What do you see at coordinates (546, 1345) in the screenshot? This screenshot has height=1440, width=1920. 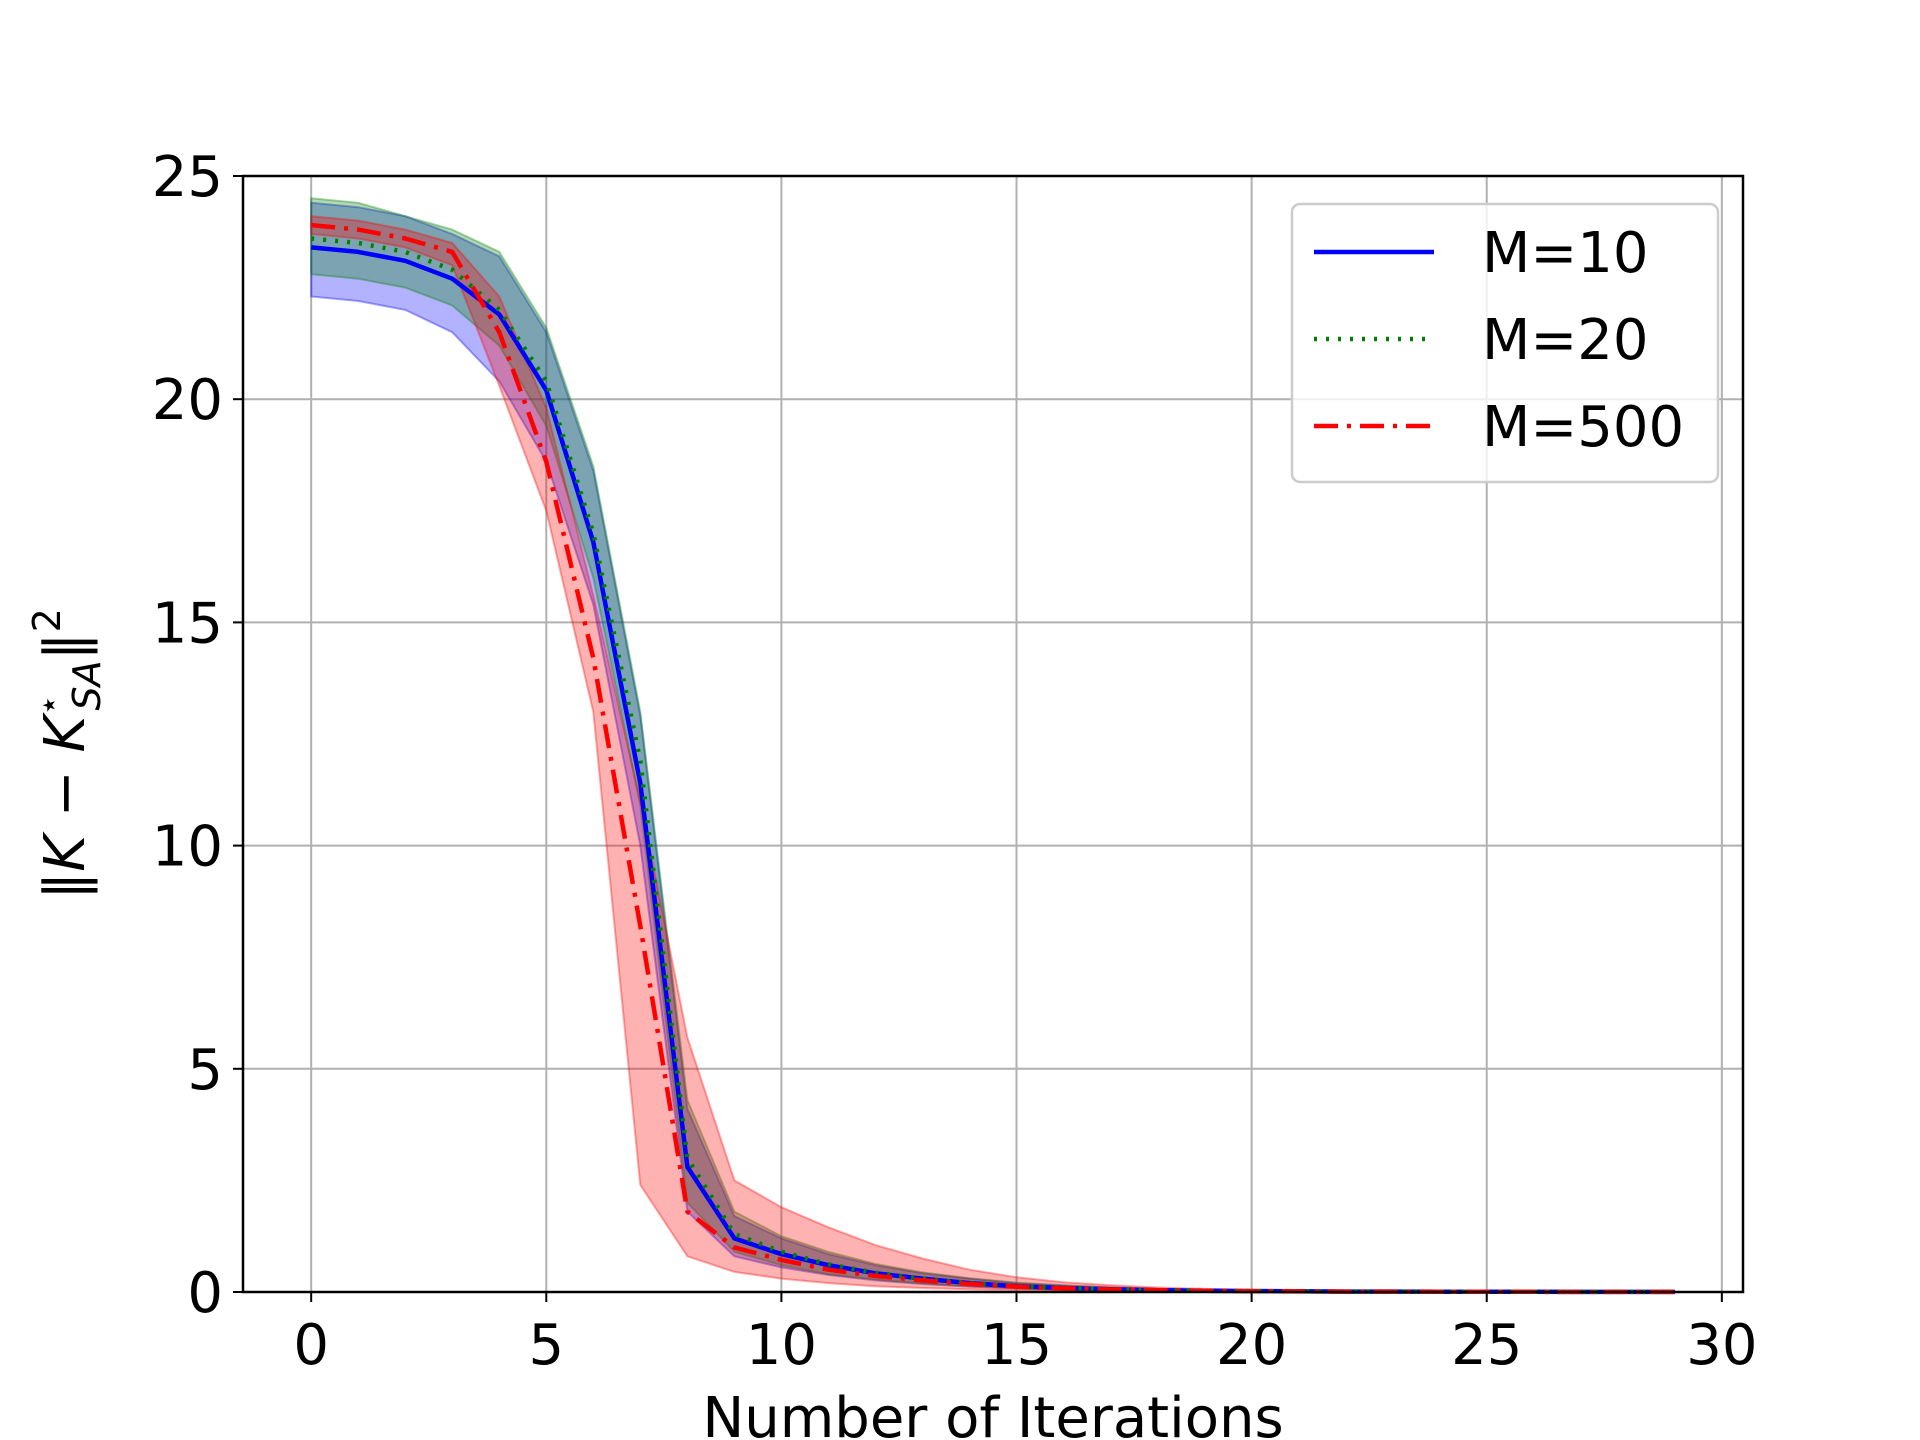 I see `x-tick-label: 5` at bounding box center [546, 1345].